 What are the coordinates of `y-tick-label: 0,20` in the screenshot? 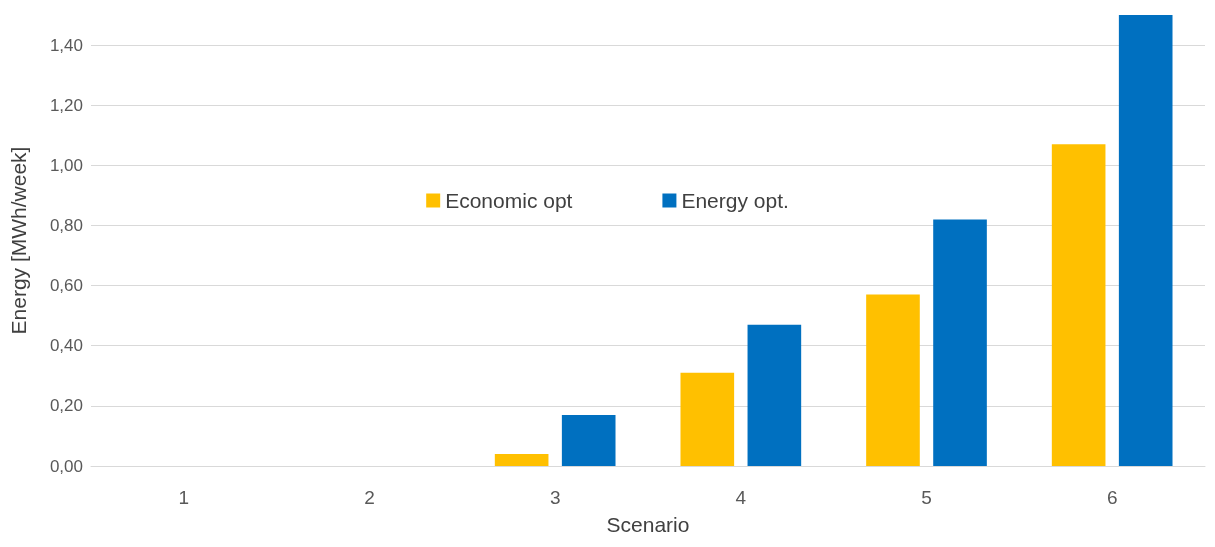 It's located at (66, 406).